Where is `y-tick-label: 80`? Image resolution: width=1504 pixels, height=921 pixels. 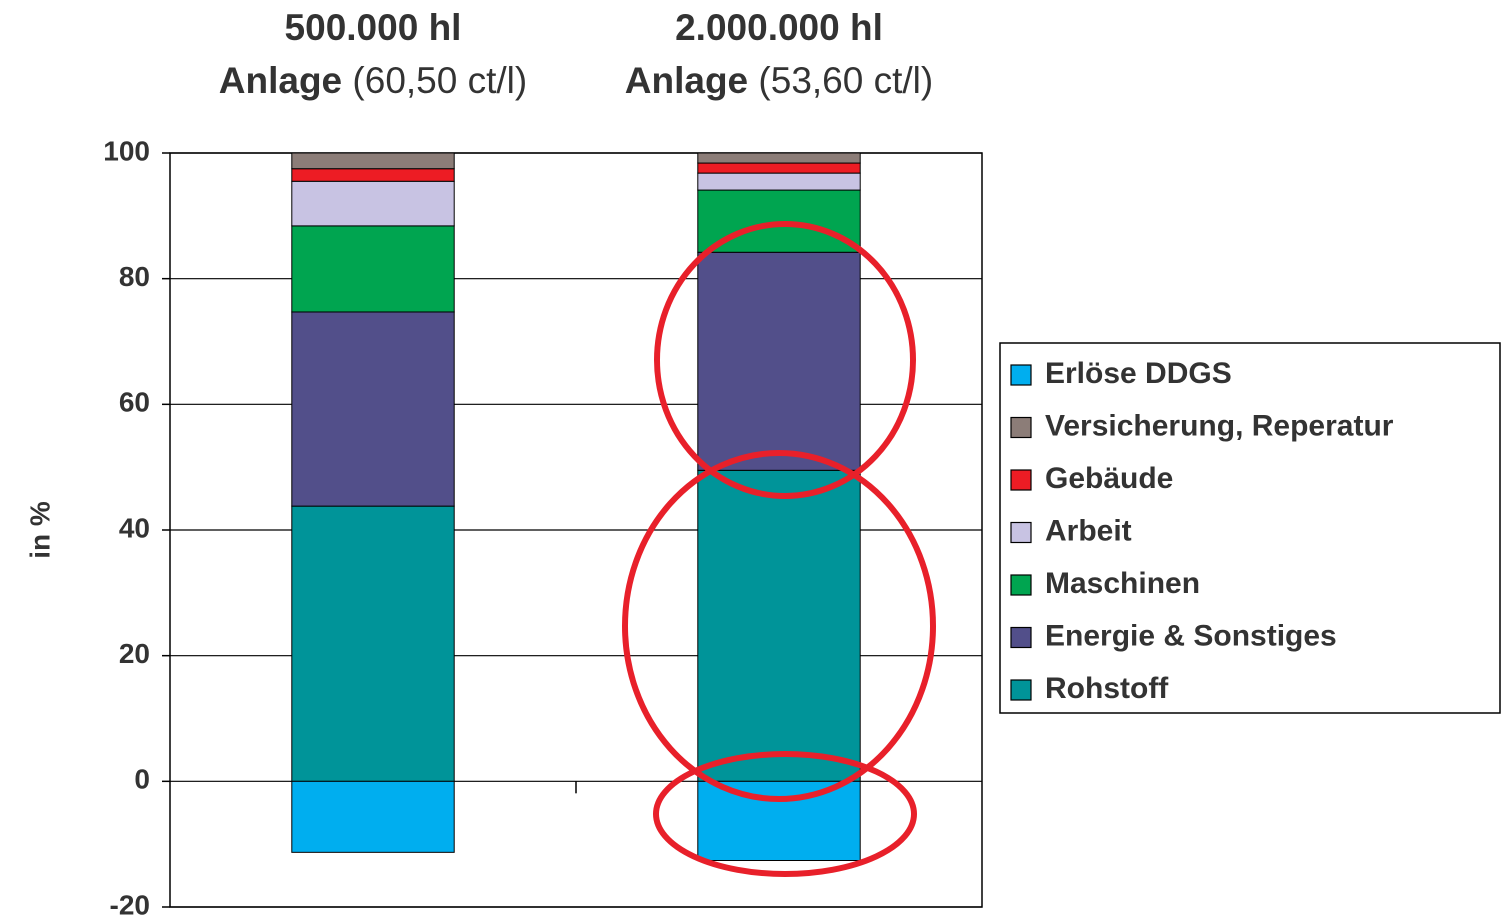 y-tick-label: 80 is located at coordinates (134, 276).